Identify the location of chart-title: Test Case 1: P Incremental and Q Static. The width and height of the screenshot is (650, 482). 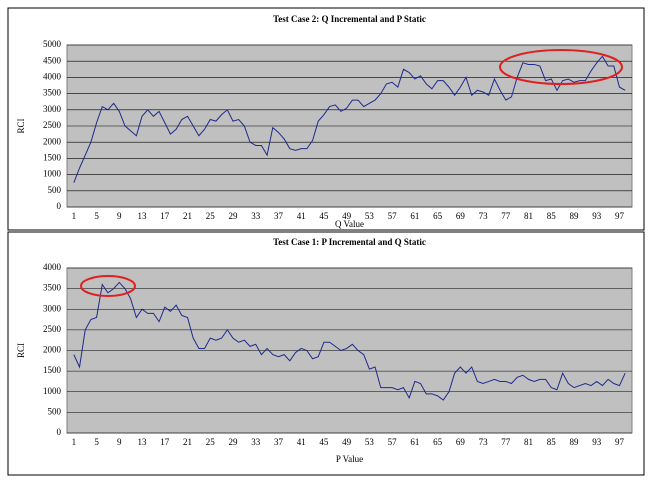
(349, 242).